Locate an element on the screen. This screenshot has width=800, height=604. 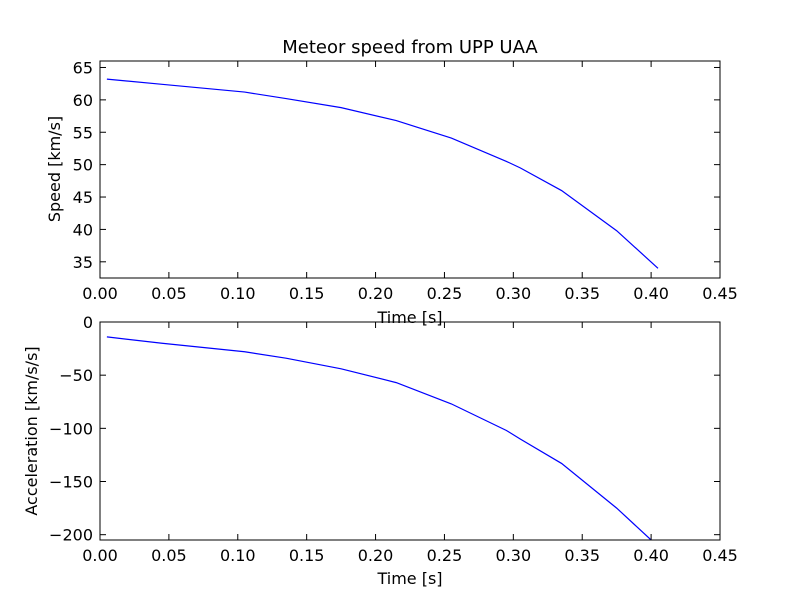
speed-x-tick-label: 0.20 is located at coordinates (376, 293).